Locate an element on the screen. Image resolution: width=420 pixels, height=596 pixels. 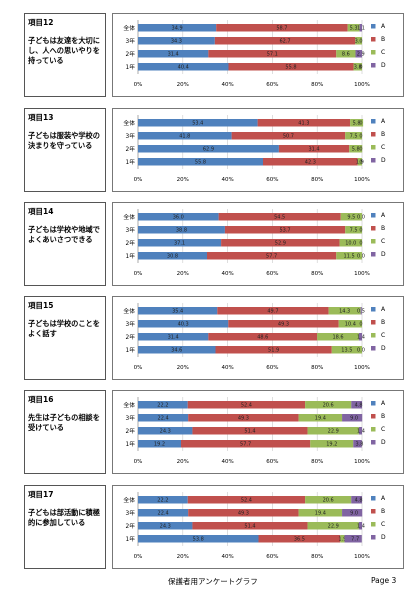
data-label: 7.7 is located at coordinates (355, 540).